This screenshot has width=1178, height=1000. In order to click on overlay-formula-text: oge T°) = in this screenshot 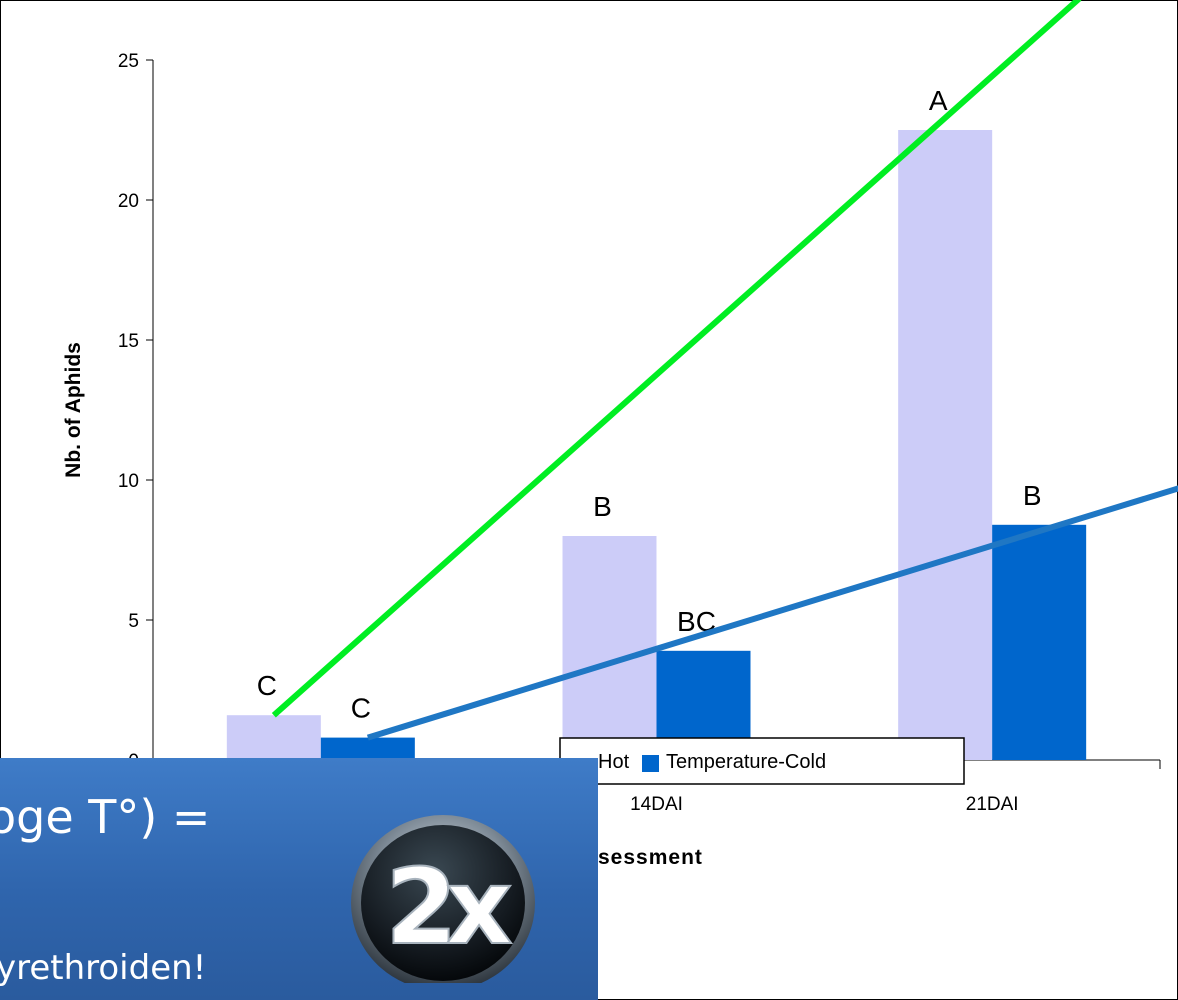, I will do `click(105, 817)`.